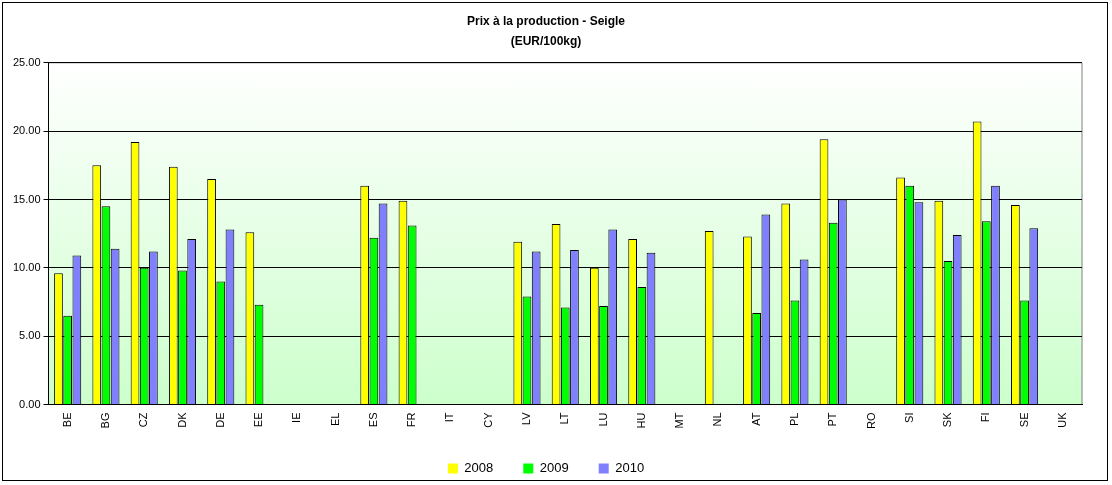  I want to click on x-tick-label: CZ, so click(143, 420).